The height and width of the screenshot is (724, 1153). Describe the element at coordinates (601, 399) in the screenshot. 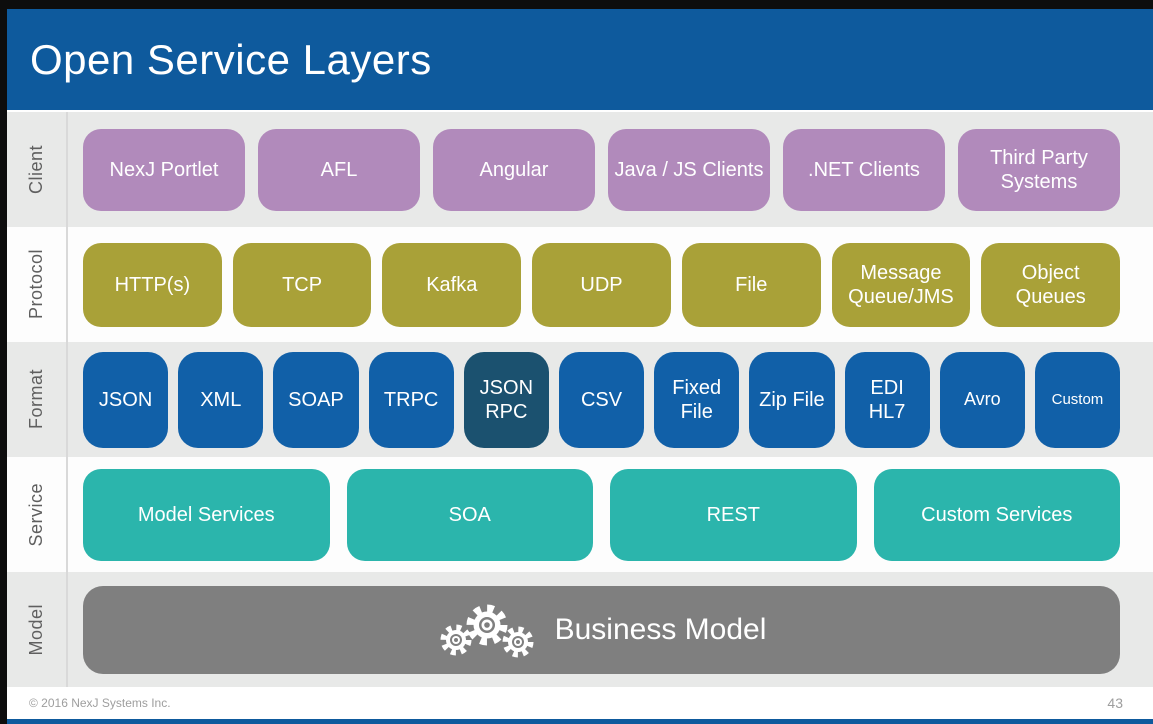

I see `box-csv: CSV` at that location.